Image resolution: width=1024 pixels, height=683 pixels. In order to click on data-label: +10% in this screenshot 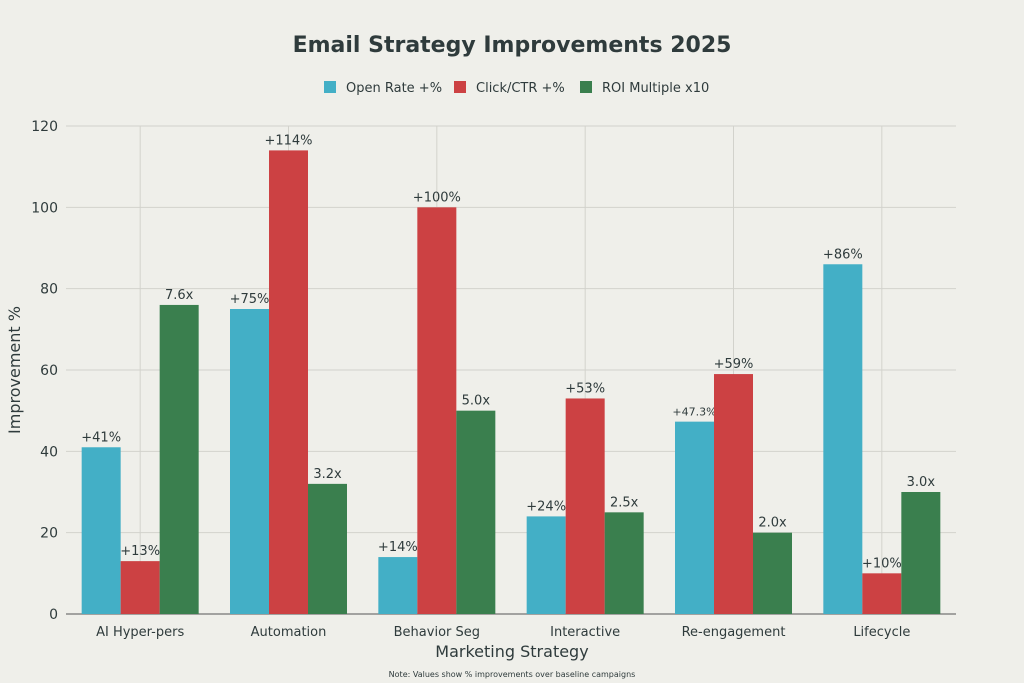, I will do `click(882, 563)`.